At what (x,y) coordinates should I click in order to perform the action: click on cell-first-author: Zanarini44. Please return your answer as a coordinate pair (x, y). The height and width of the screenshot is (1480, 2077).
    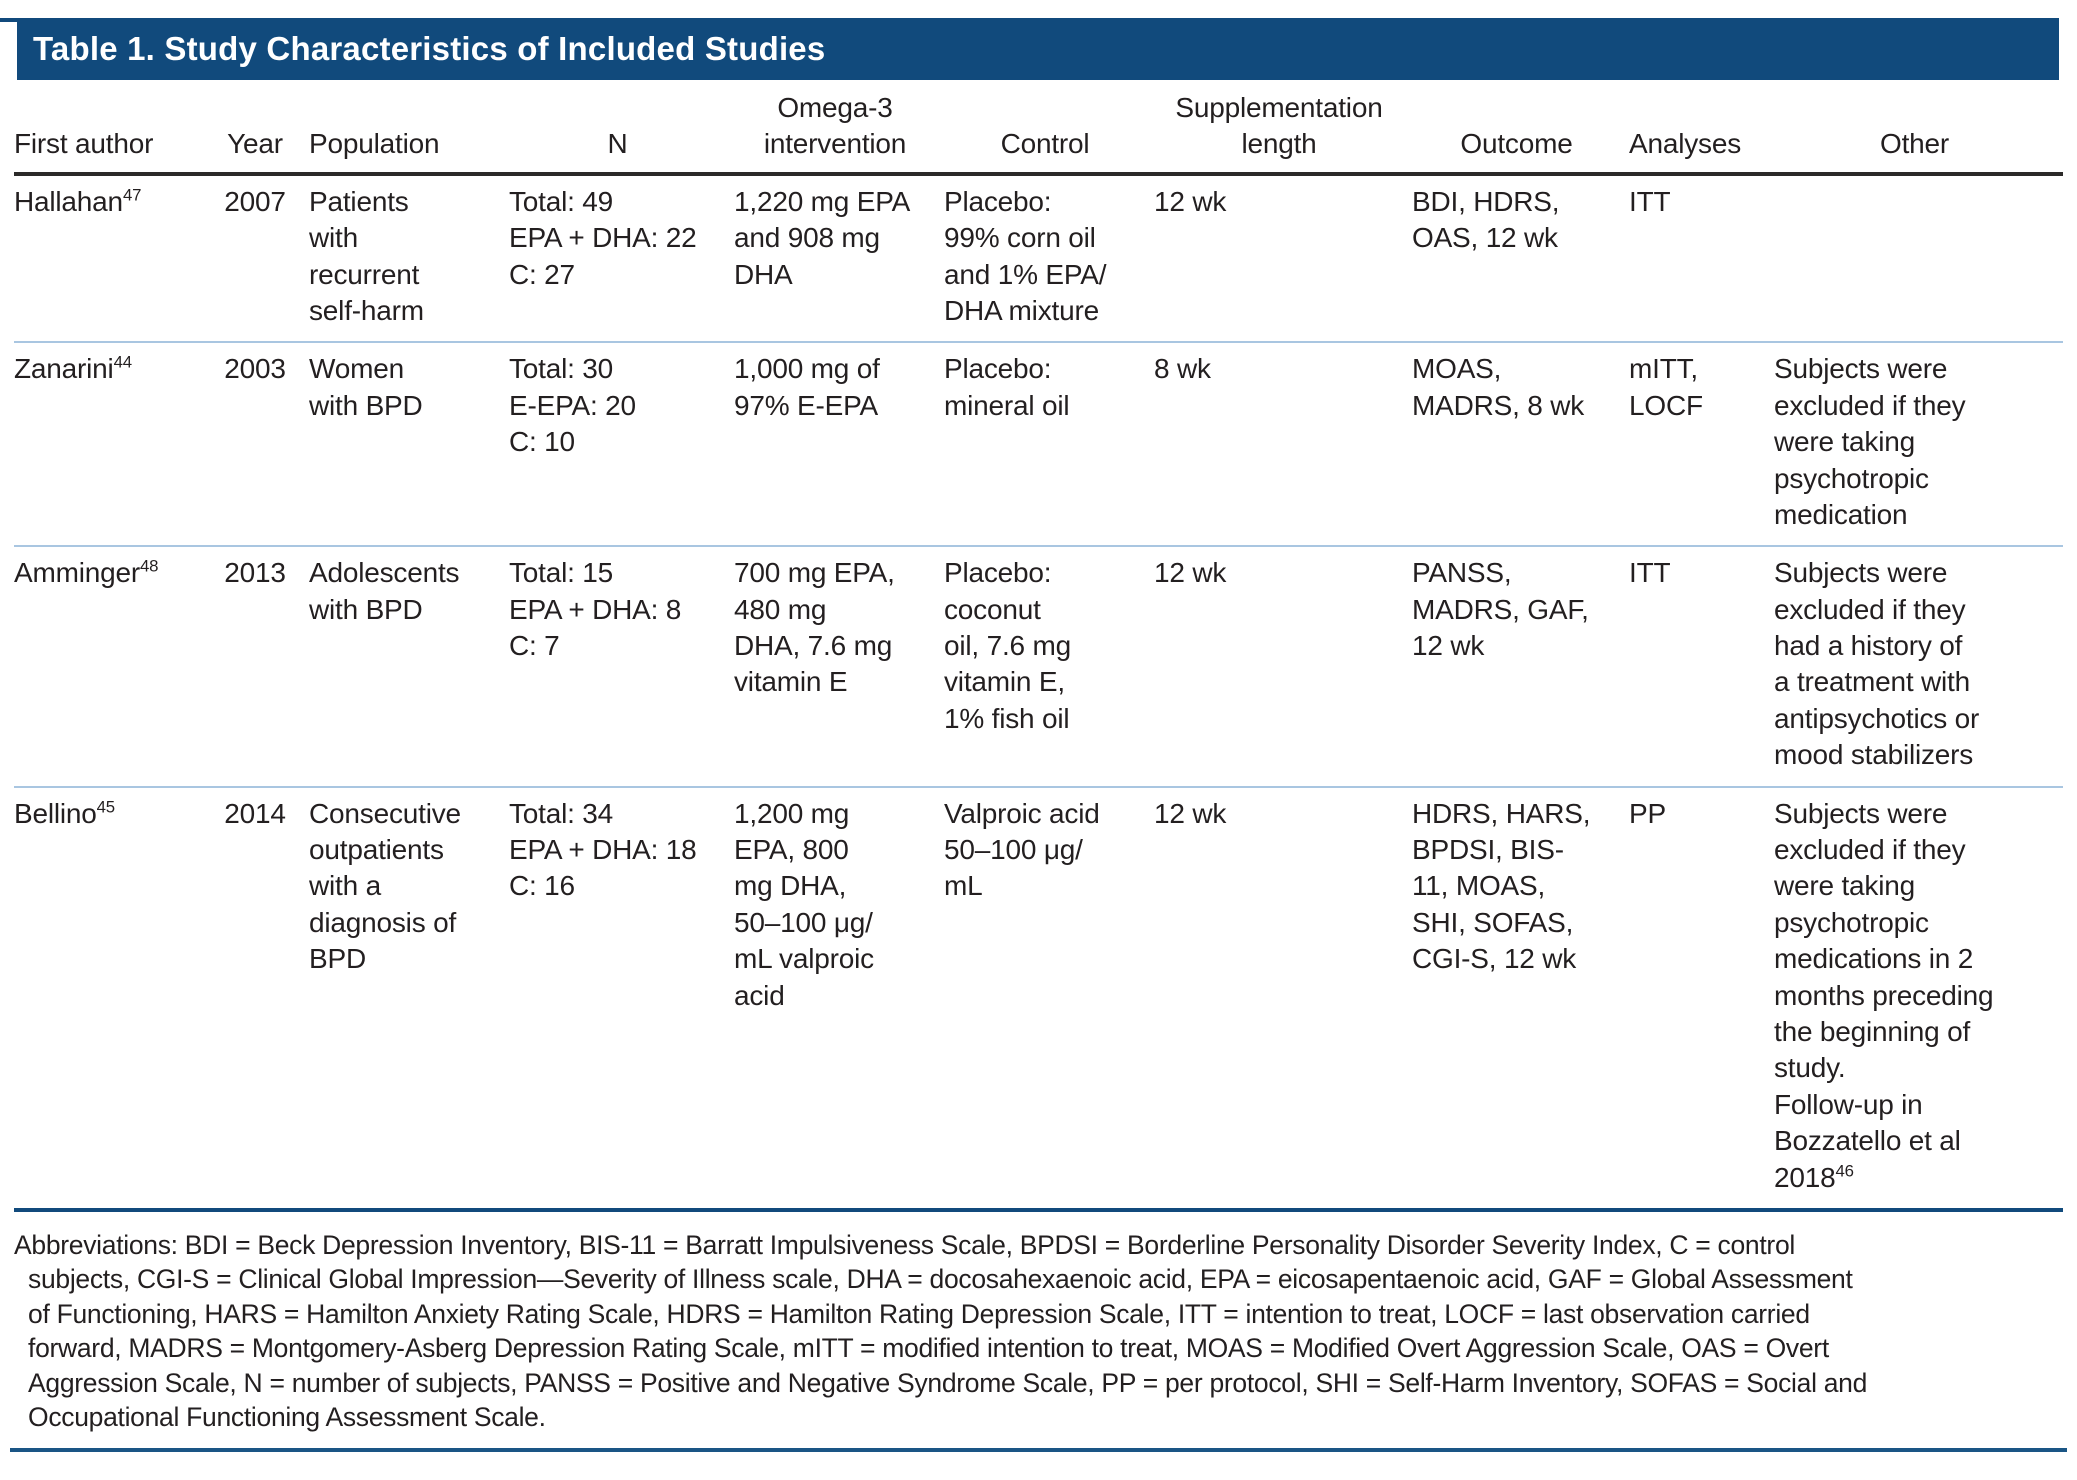
    Looking at the image, I should click on (111, 444).